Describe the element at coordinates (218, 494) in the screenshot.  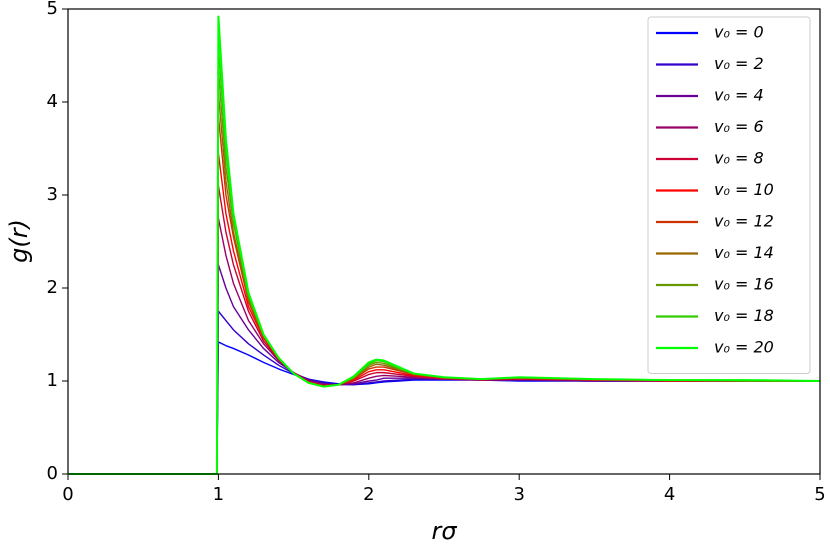
I see `x-tick-label: 1` at that location.